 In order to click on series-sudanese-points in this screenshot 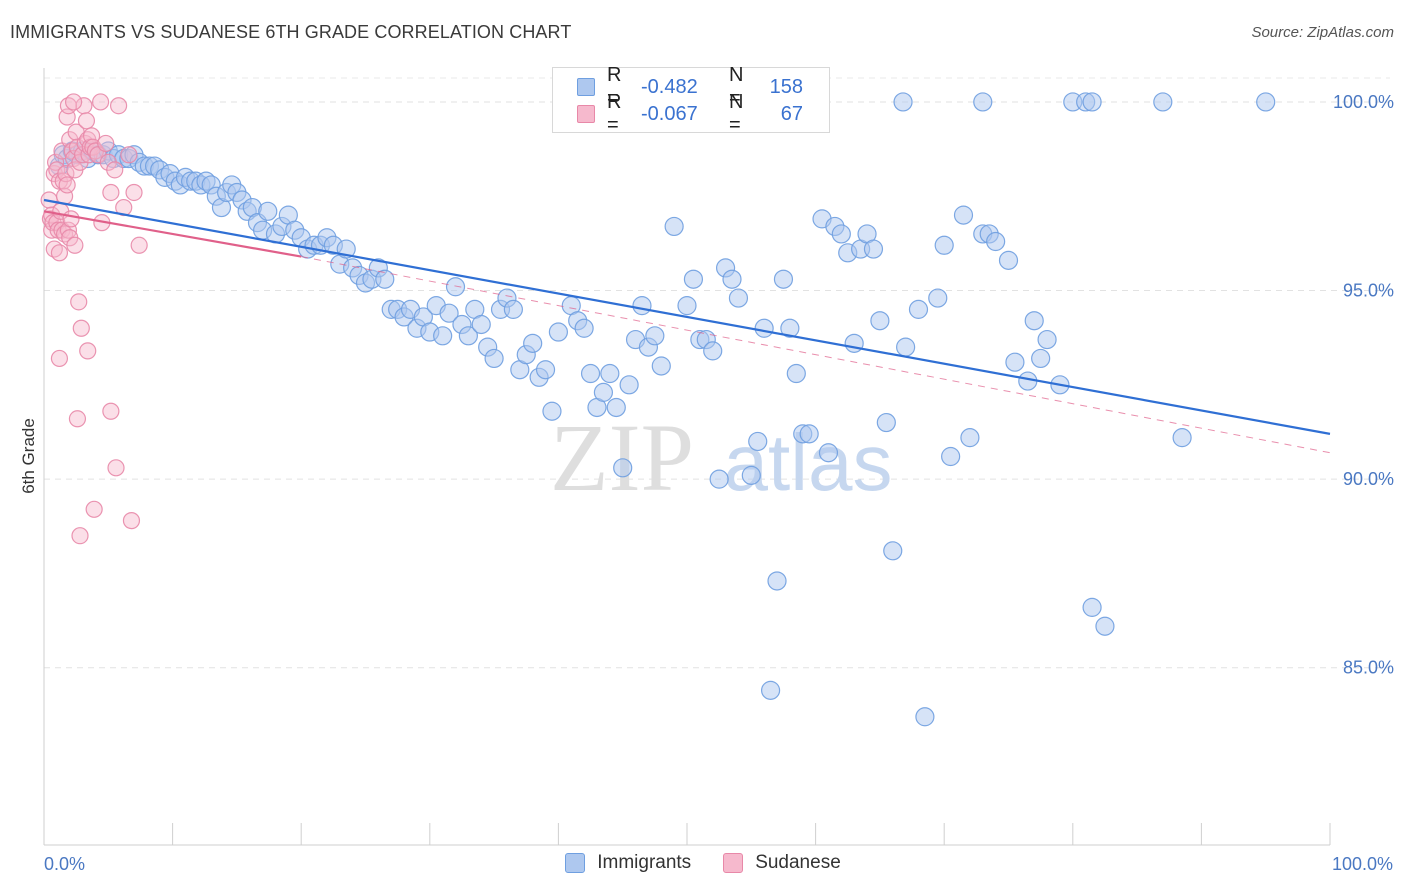, I will do `click(94, 319)`.